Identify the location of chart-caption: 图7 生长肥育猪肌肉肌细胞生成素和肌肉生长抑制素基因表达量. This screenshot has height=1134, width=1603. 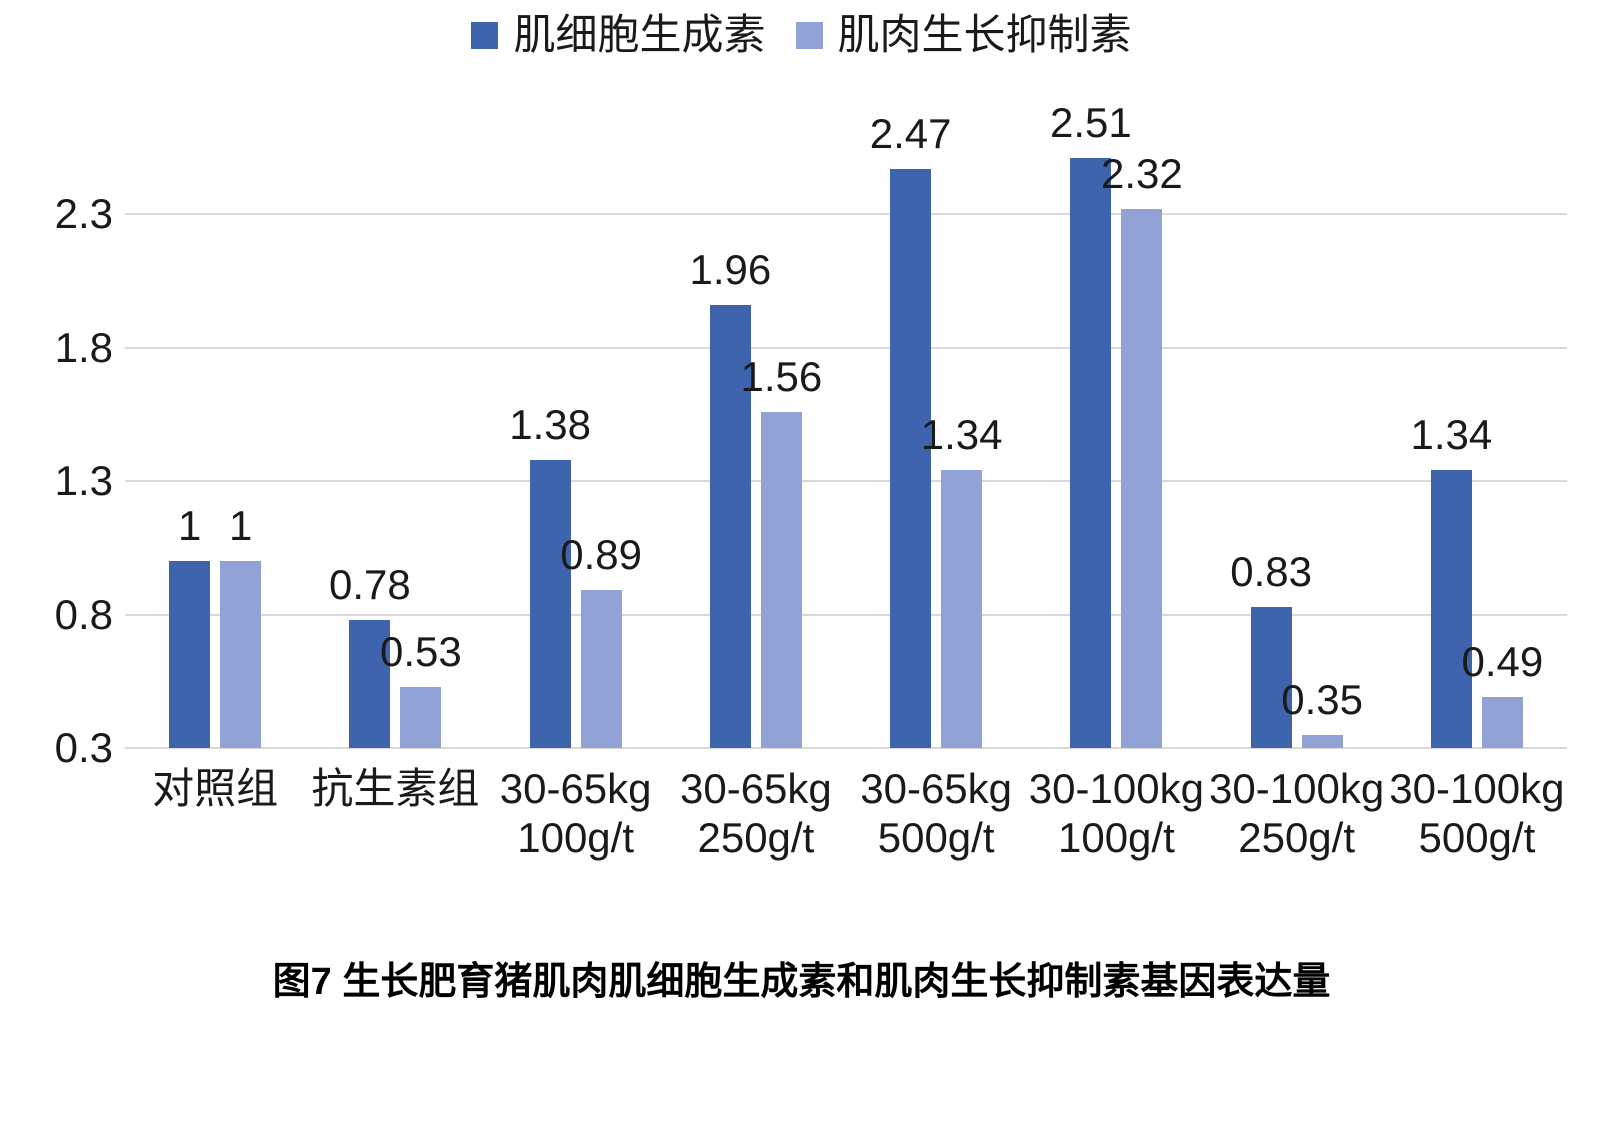
(801, 982).